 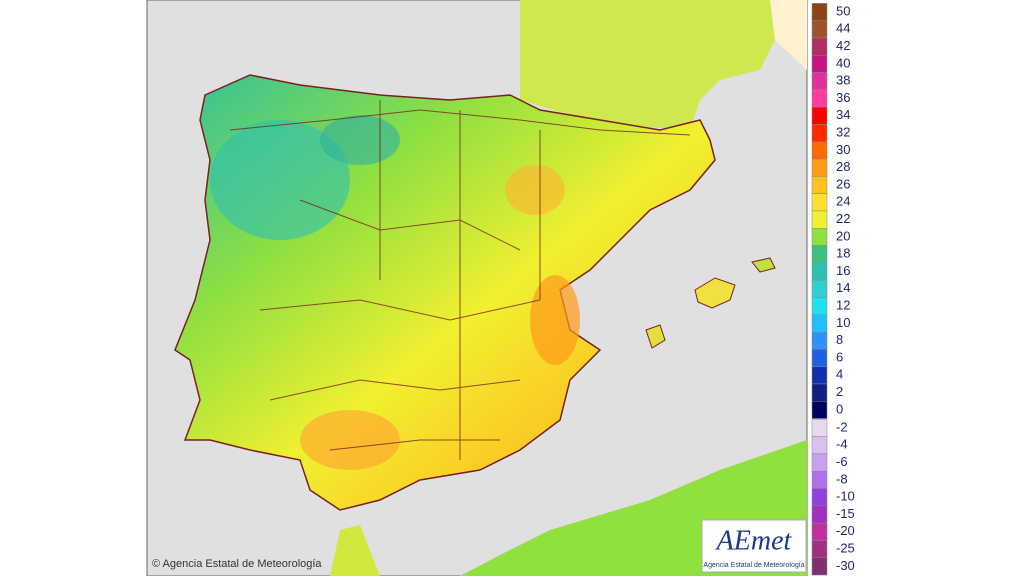 What do you see at coordinates (753, 565) in the screenshot?
I see `logo-subtitle: Agencia Estatal de Meteorología` at bounding box center [753, 565].